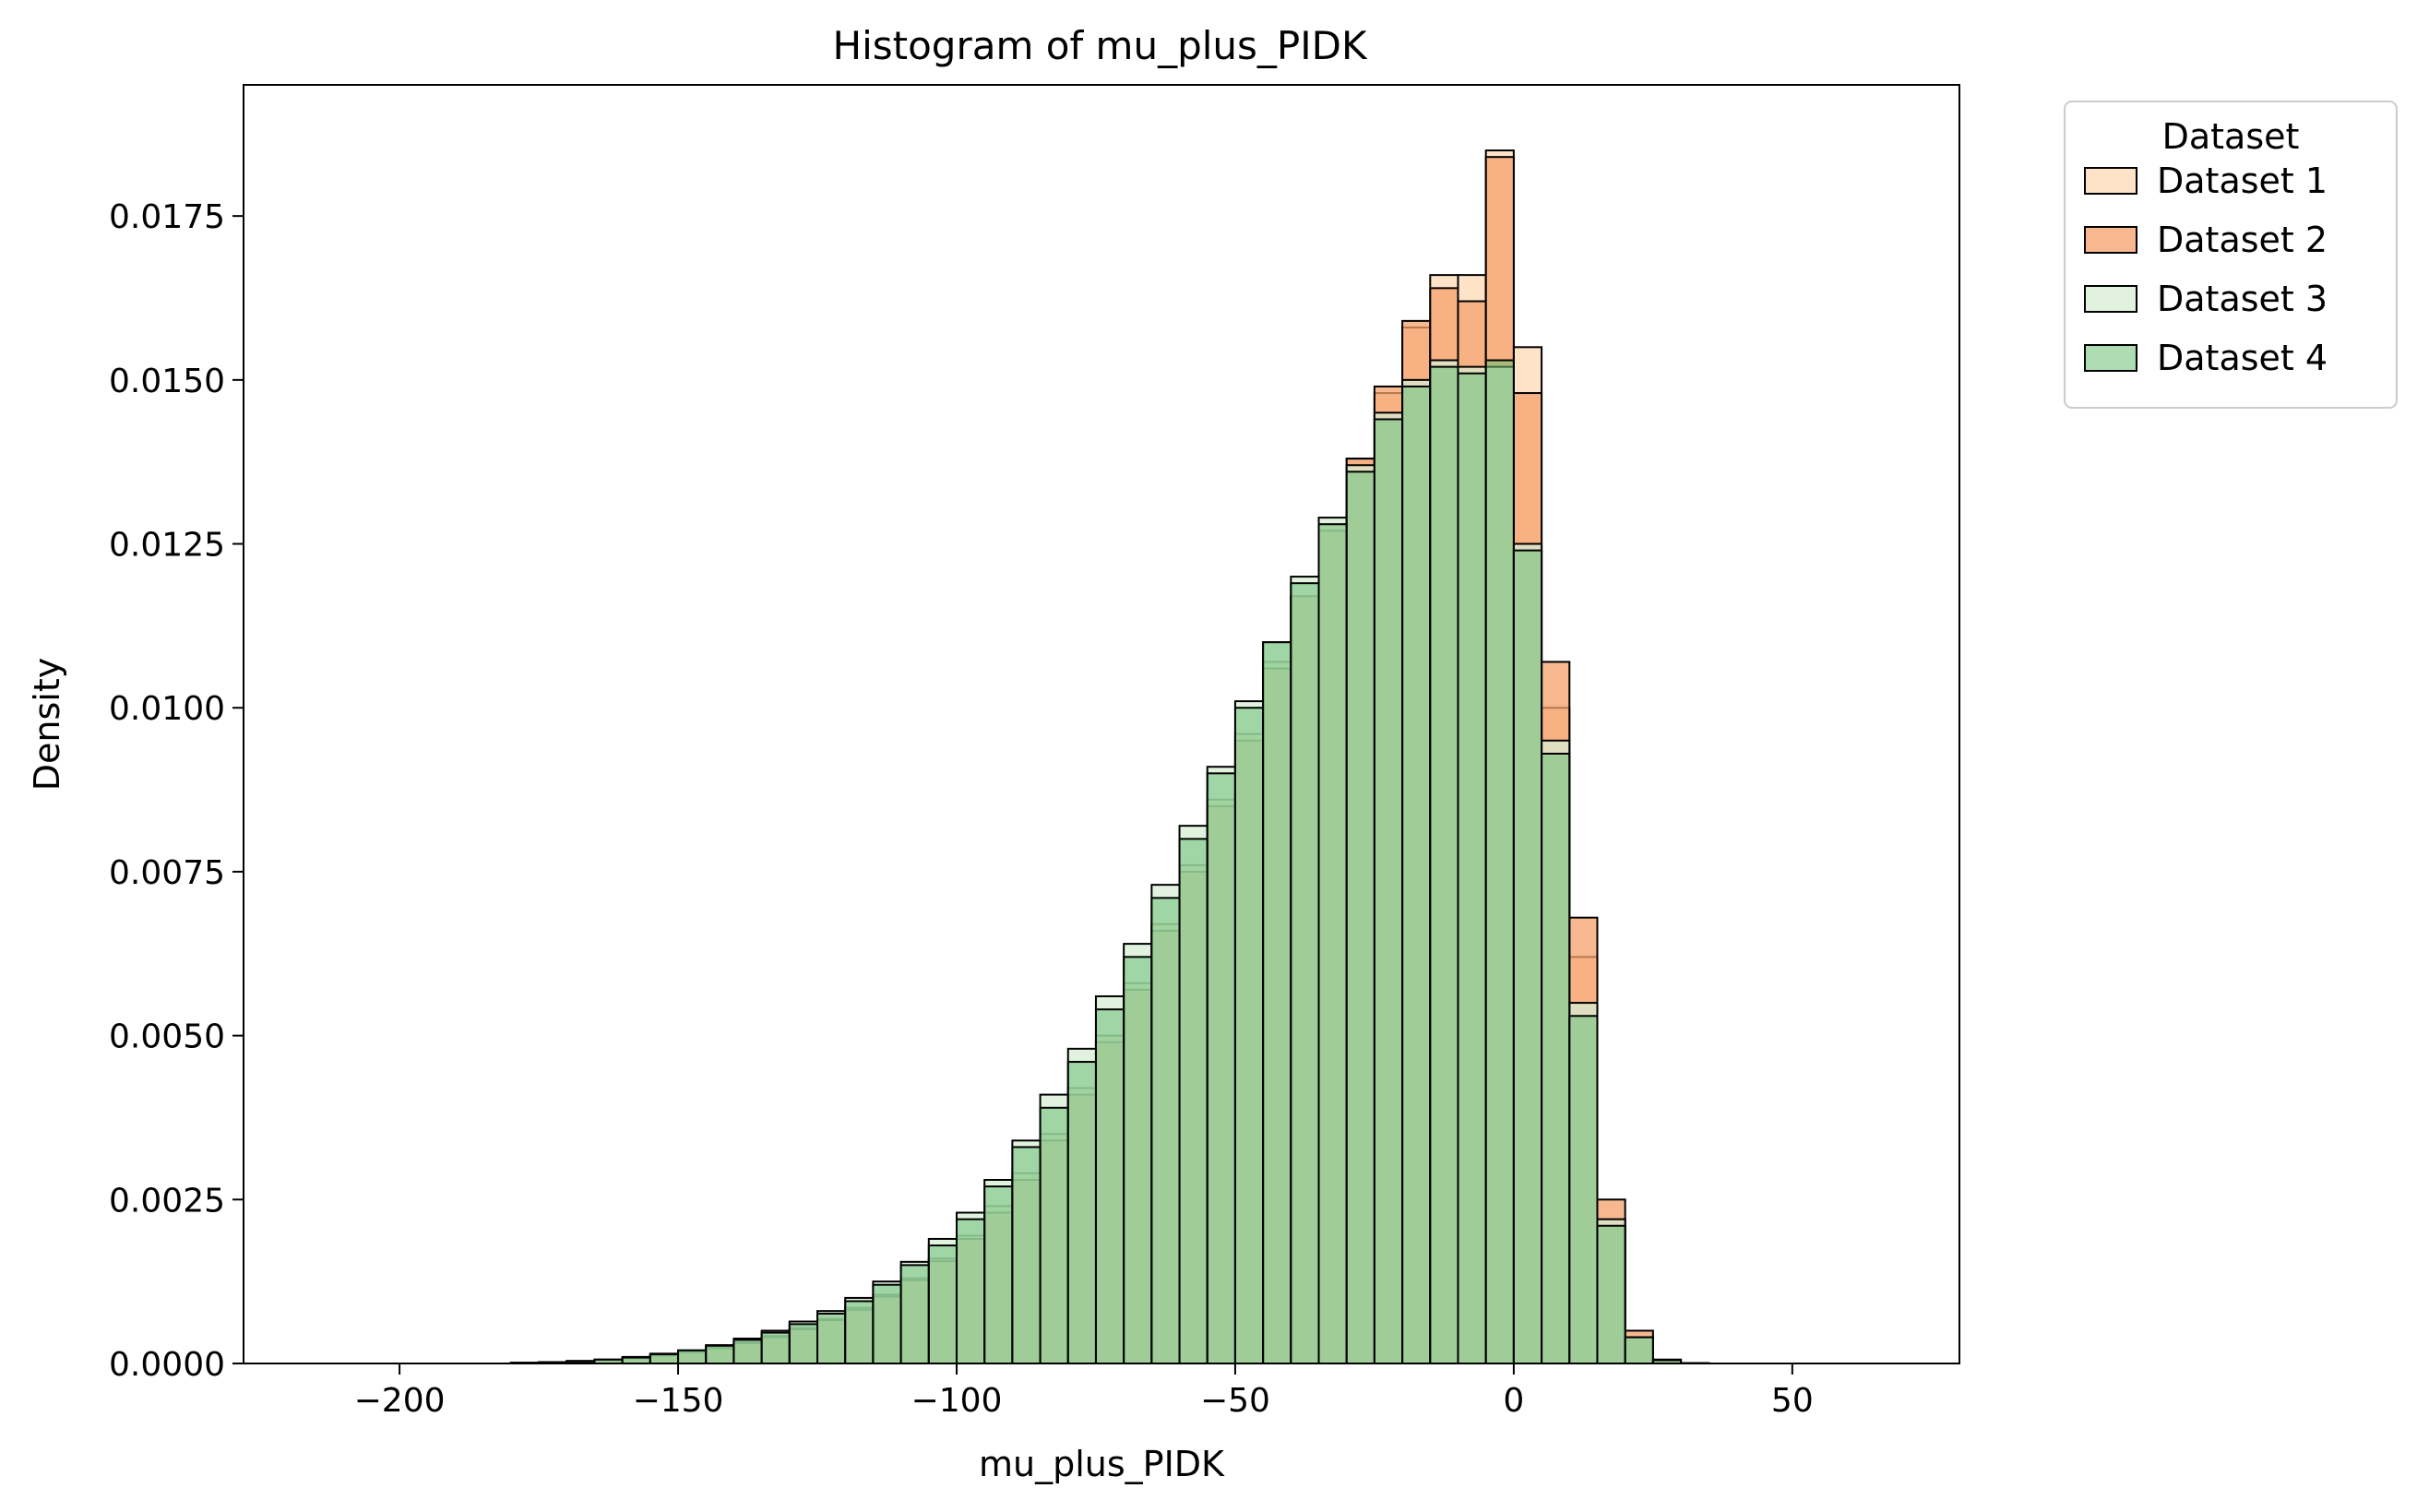 This screenshot has width=2417, height=1512. Describe the element at coordinates (1099, 45) in the screenshot. I see `chart-title: Histogram of mu_plus_PIDK` at that location.